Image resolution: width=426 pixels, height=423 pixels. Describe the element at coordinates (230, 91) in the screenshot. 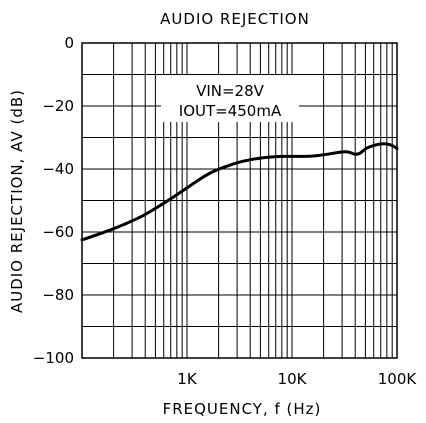

I see `annotation-vin: VIN=28V` at that location.